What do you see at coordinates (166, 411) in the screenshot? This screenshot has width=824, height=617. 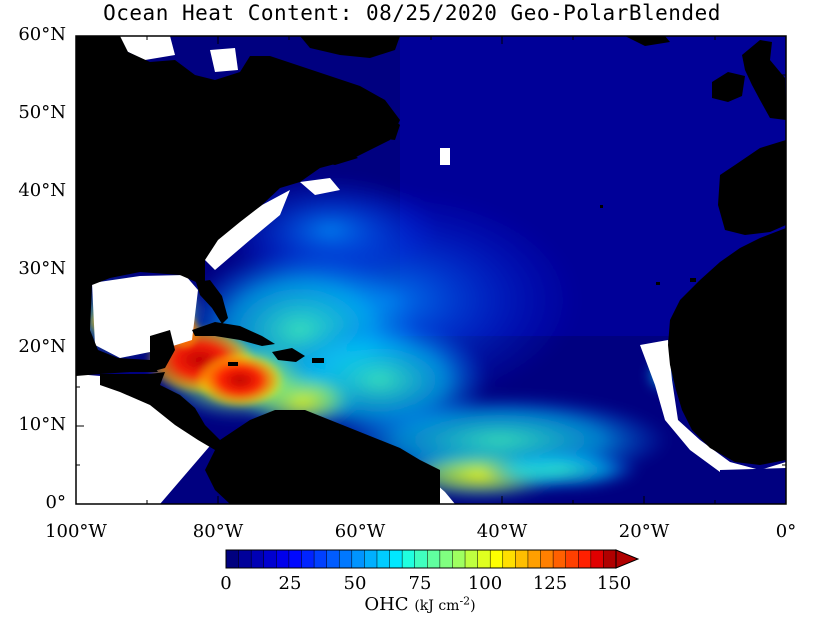 I see `central-america` at bounding box center [166, 411].